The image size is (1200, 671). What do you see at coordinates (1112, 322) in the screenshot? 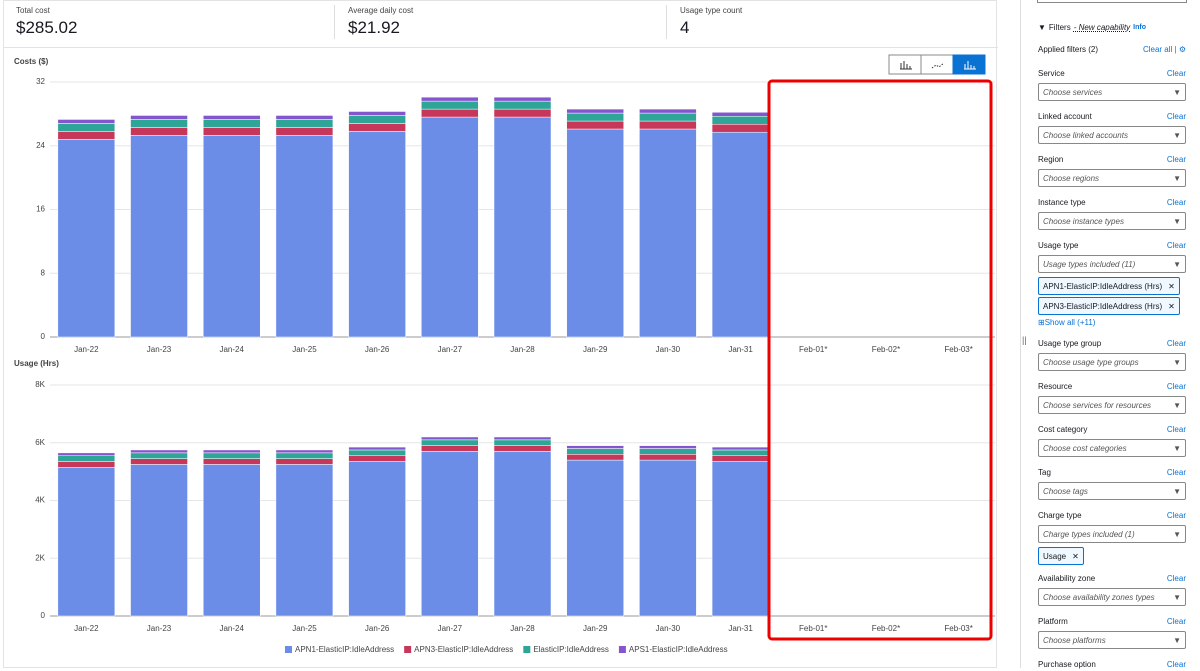
I see `show-all: ⊞Show all (+11)` at bounding box center [1112, 322].